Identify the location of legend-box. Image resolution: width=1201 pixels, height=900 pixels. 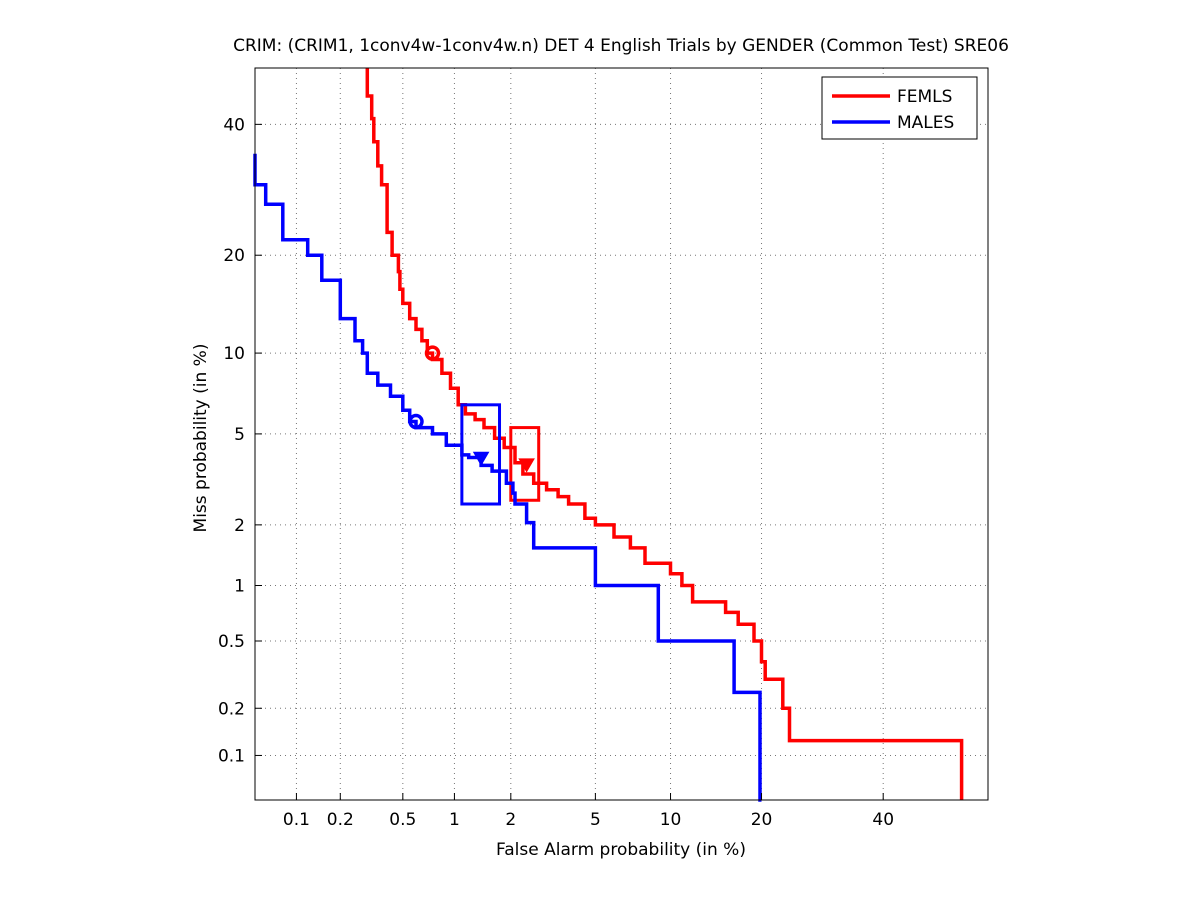
(899, 108).